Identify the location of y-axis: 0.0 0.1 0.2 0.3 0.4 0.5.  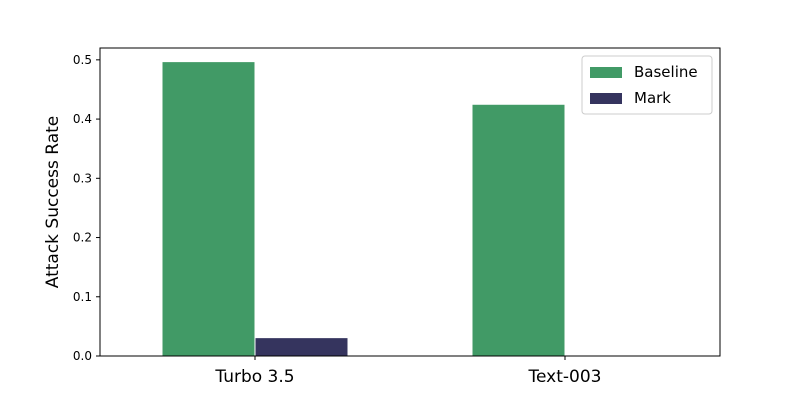
(86, 208).